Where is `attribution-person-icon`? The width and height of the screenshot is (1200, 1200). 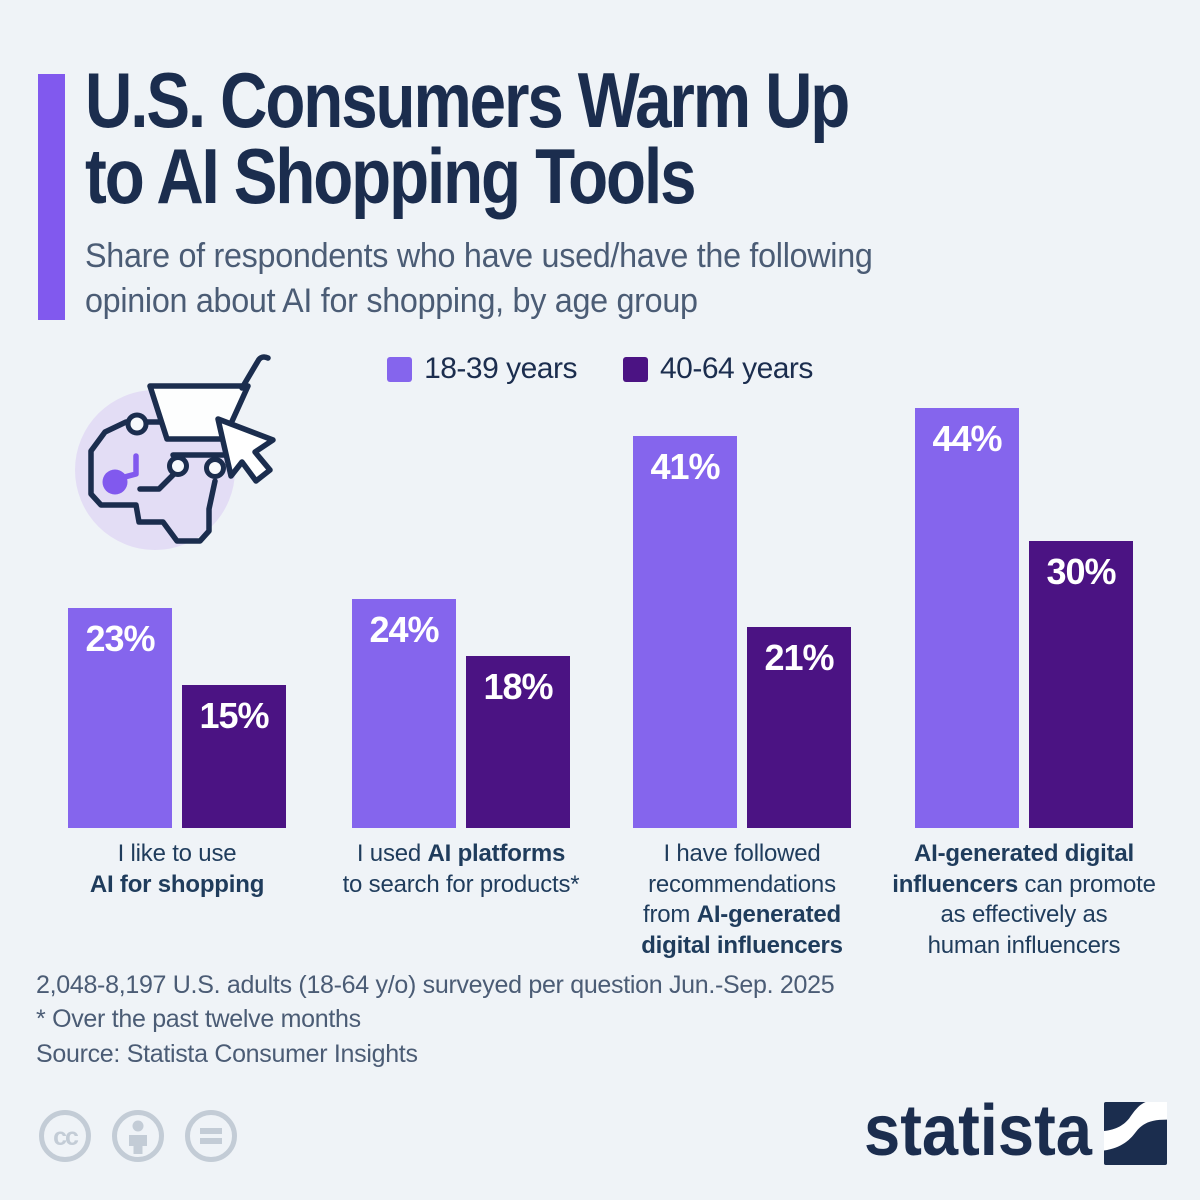 attribution-person-icon is located at coordinates (138, 1136).